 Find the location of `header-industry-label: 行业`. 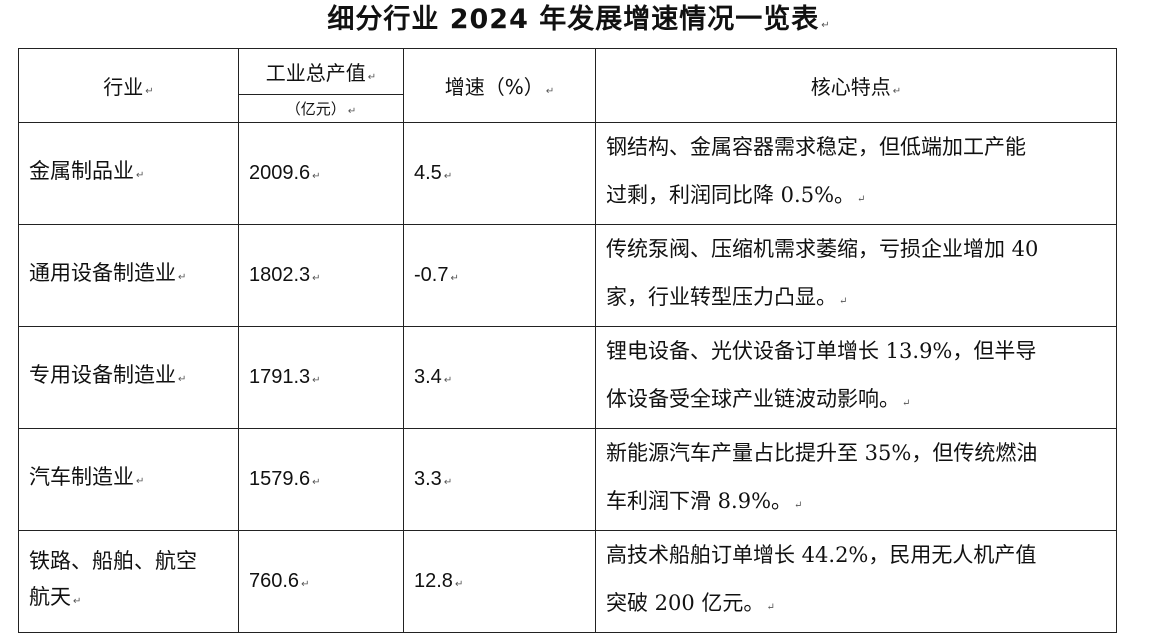

header-industry-label: 行业 is located at coordinates (123, 87).